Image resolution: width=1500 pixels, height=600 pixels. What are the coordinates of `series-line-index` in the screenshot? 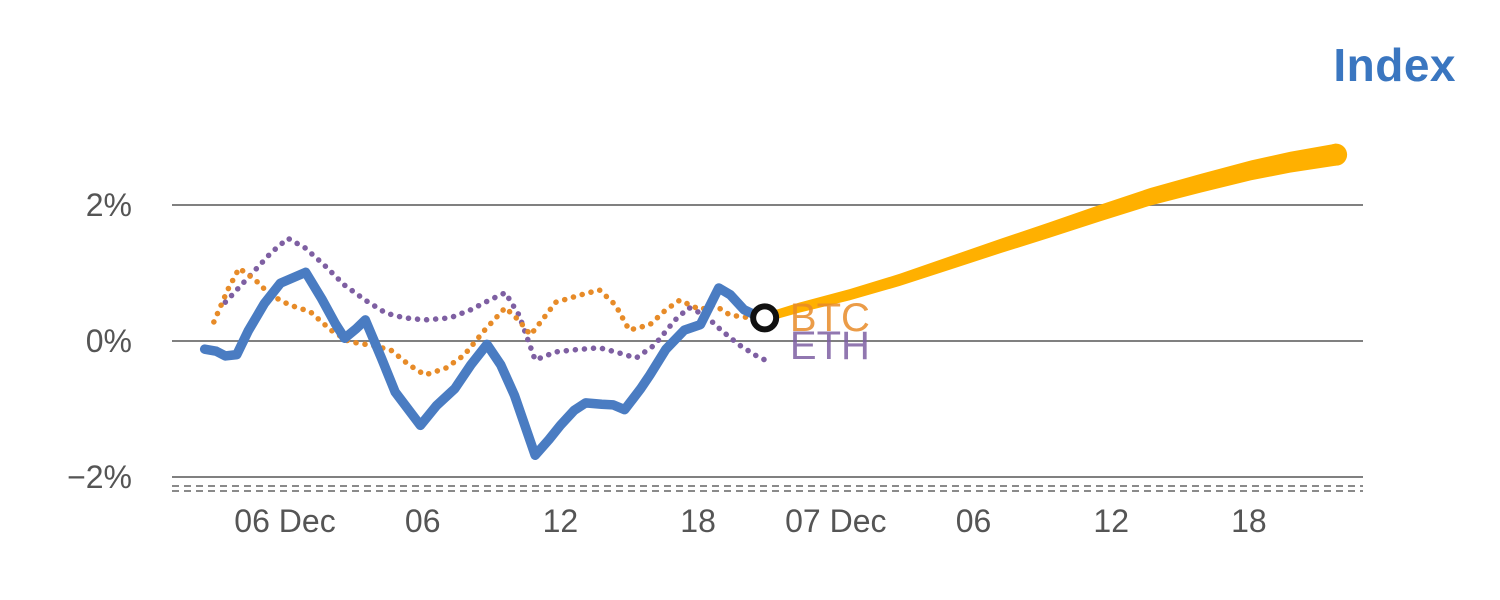 It's located at (484, 363).